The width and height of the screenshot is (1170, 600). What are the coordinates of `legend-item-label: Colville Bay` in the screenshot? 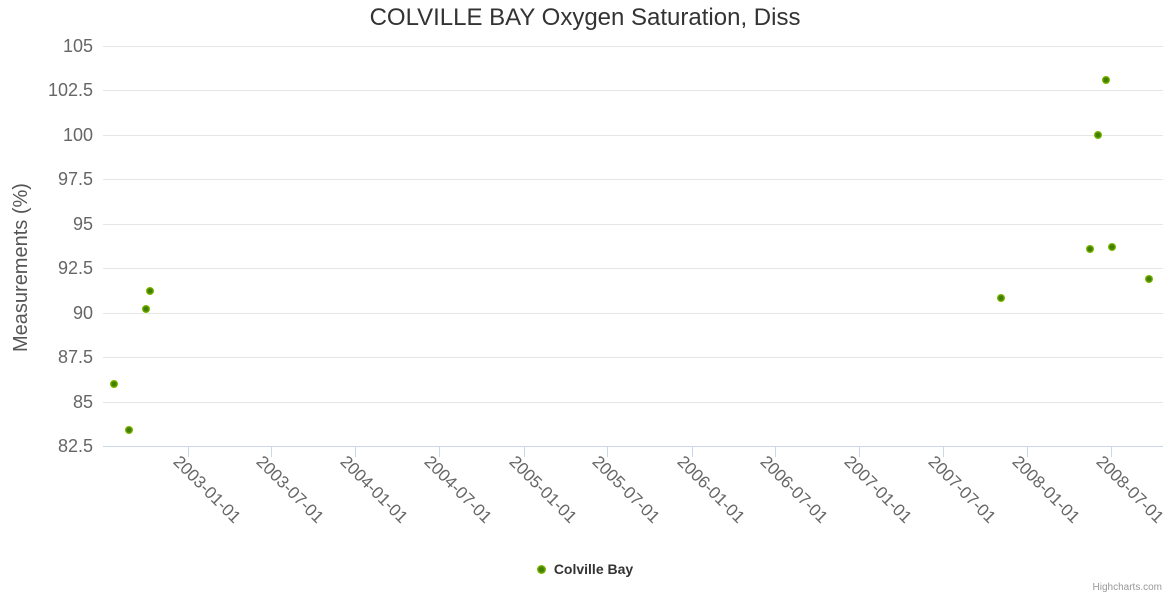 It's located at (593, 569).